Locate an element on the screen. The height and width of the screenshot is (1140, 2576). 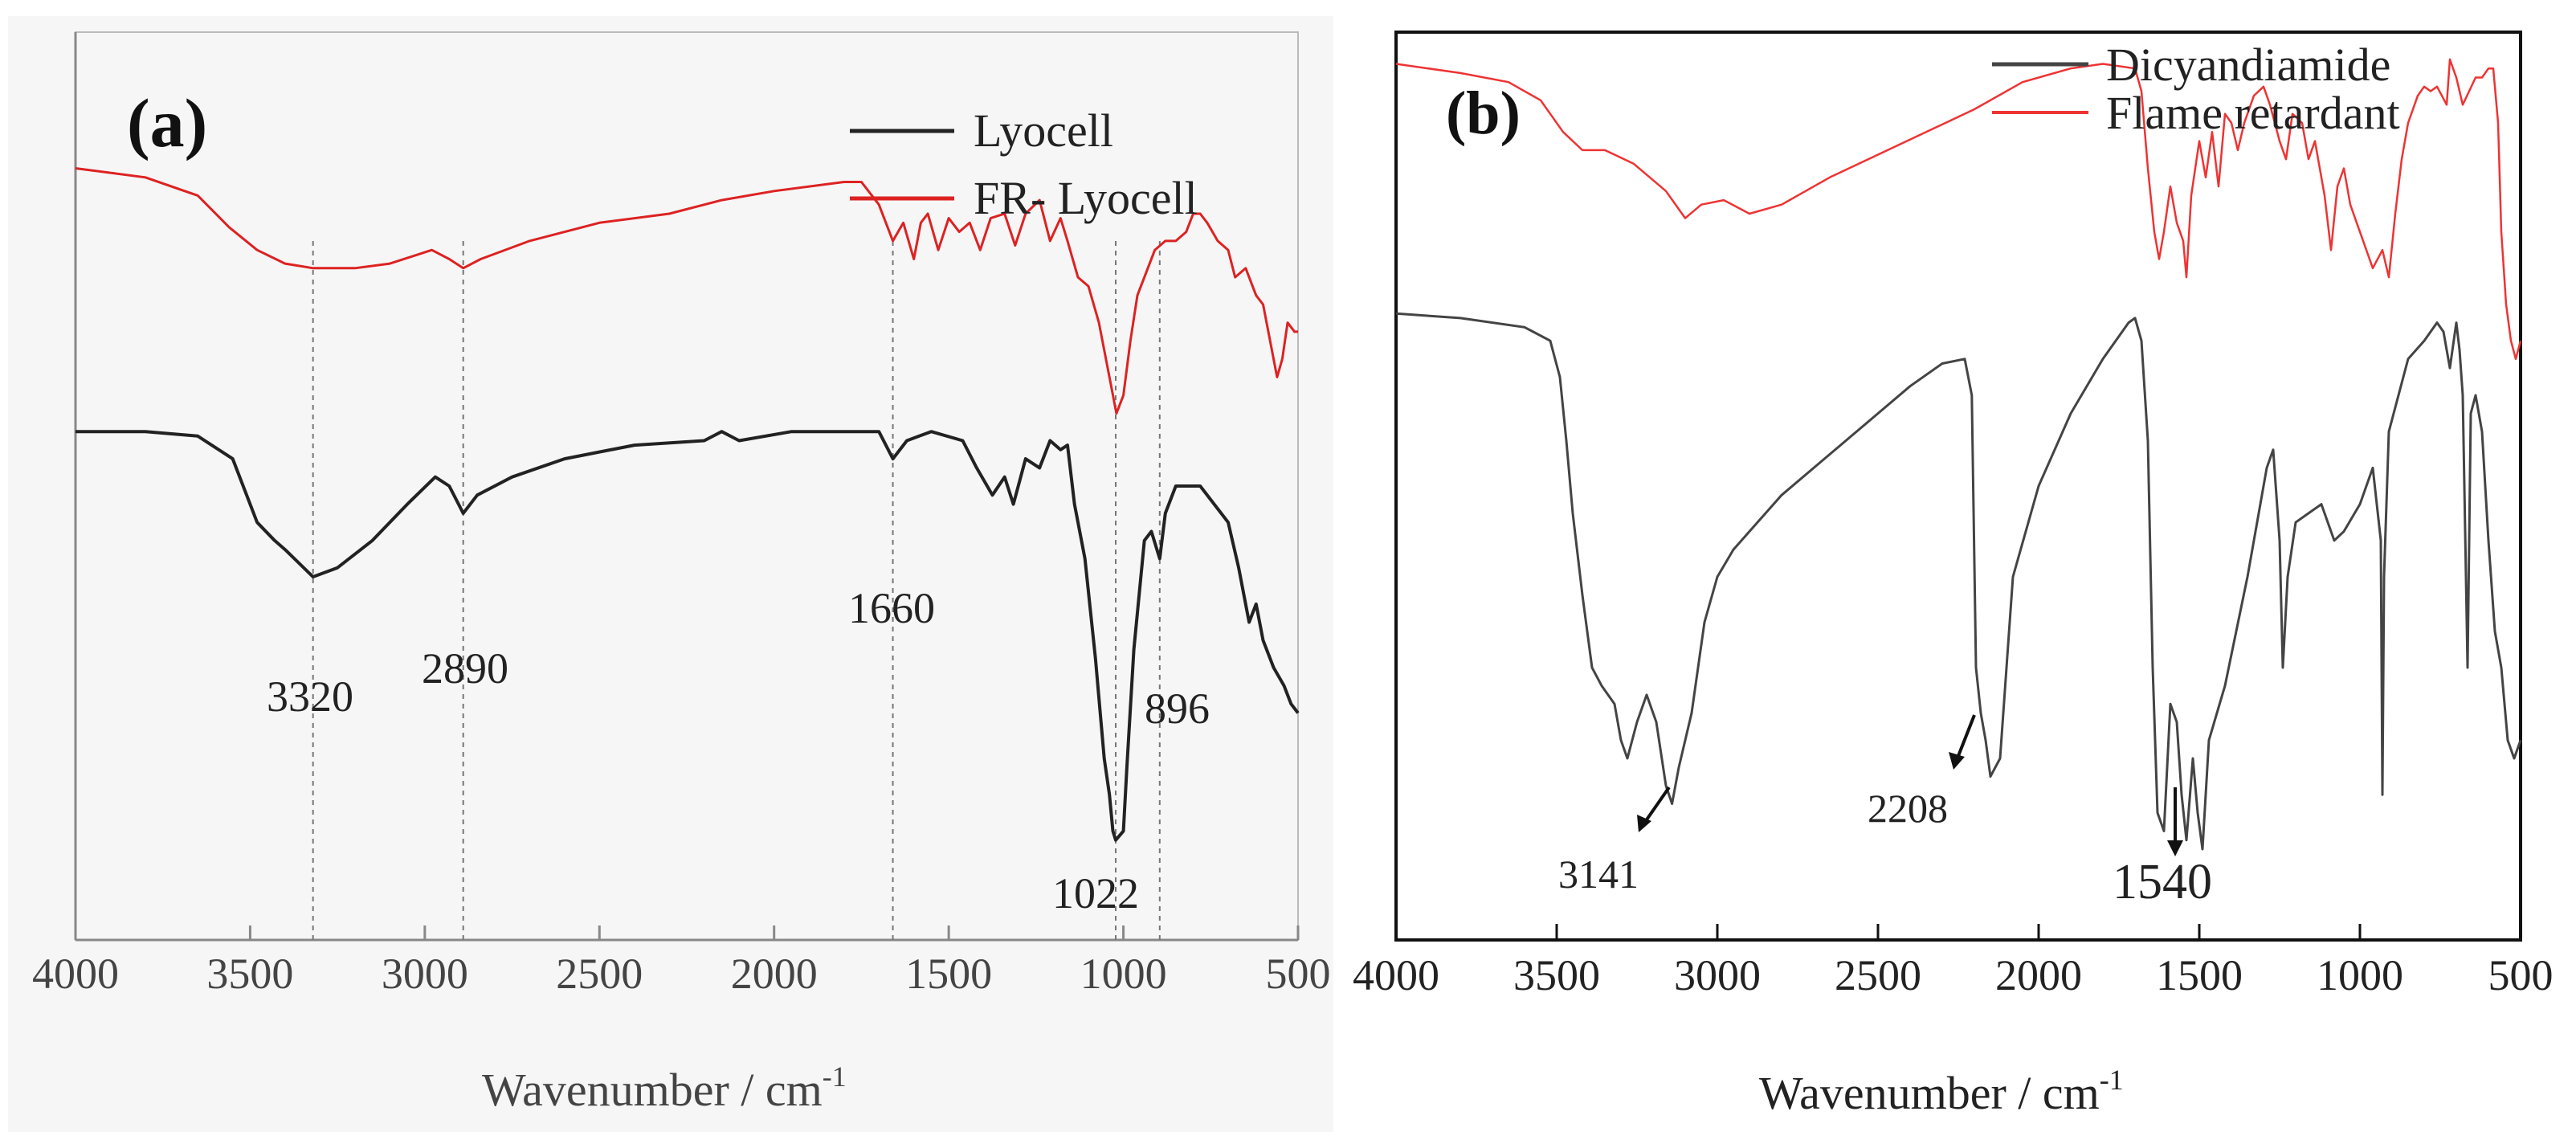
panel-a-x-tick-label-500: 500 is located at coordinates (1298, 974).